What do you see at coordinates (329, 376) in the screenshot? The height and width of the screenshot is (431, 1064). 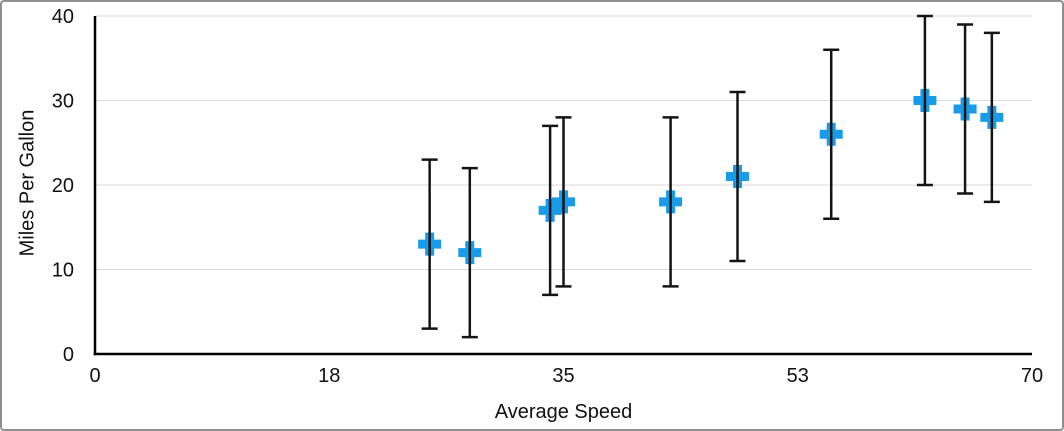 I see `x-tick-label: 18` at bounding box center [329, 376].